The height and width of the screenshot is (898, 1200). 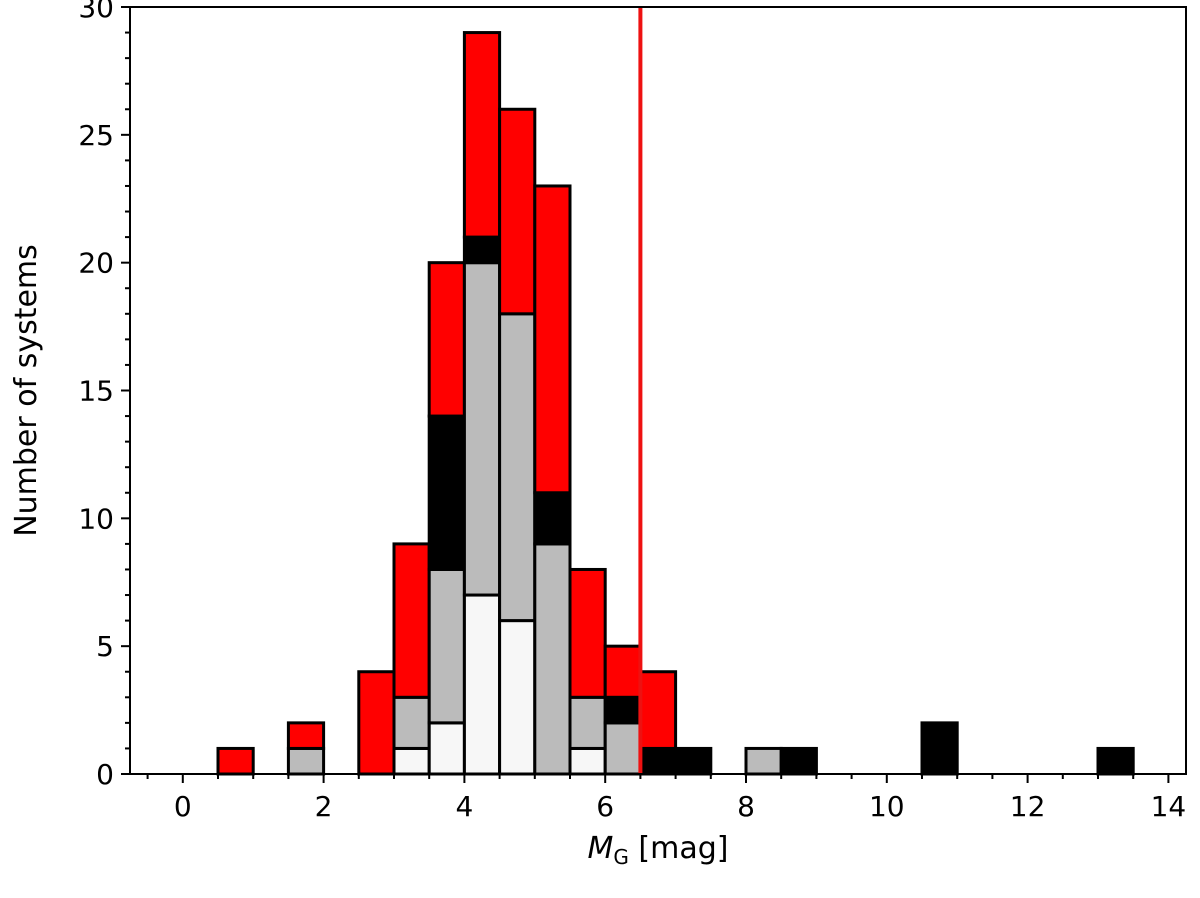 I want to click on x-axis-ticks: 0 2 4 6 8 10 12 14, so click(x=666, y=798).